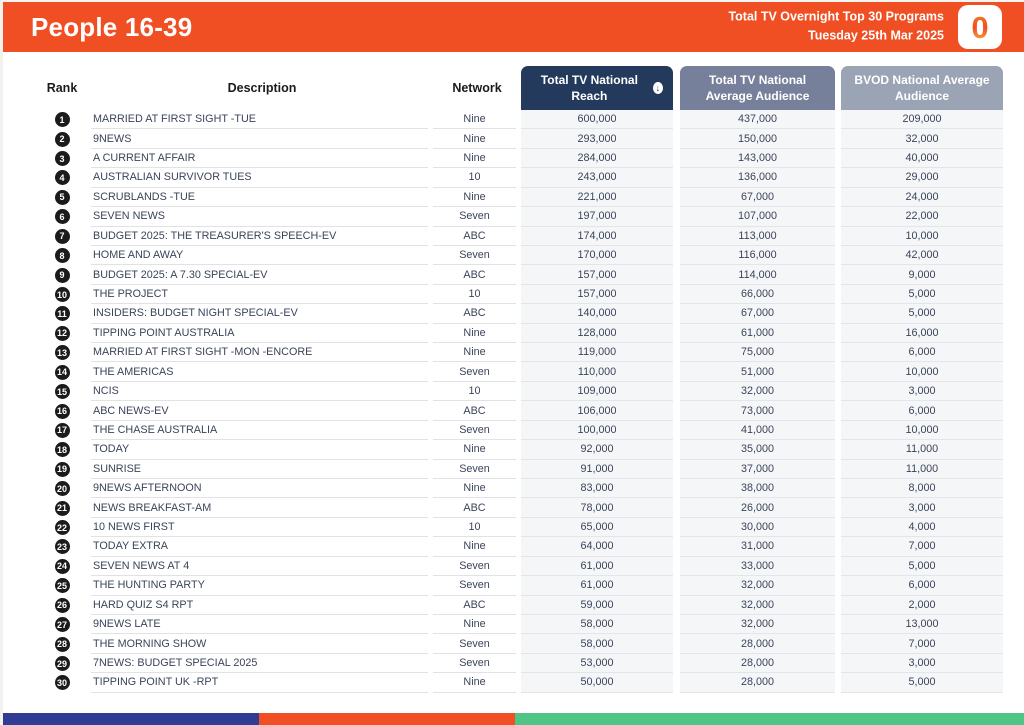 This screenshot has width=1024, height=725. I want to click on reach-value: 197,000, so click(597, 217).